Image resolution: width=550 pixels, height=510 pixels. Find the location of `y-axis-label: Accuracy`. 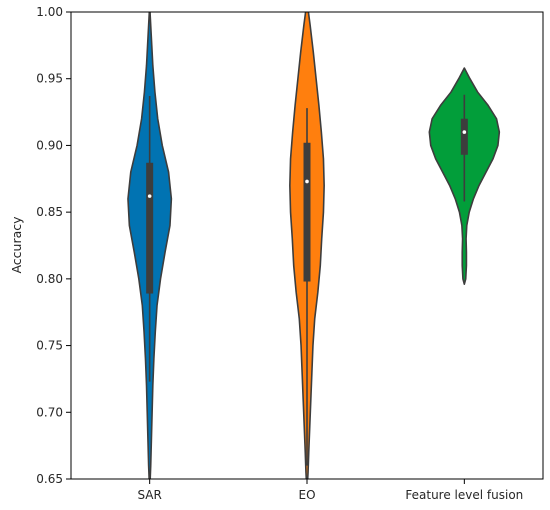

y-axis-label: Accuracy is located at coordinates (16, 245).